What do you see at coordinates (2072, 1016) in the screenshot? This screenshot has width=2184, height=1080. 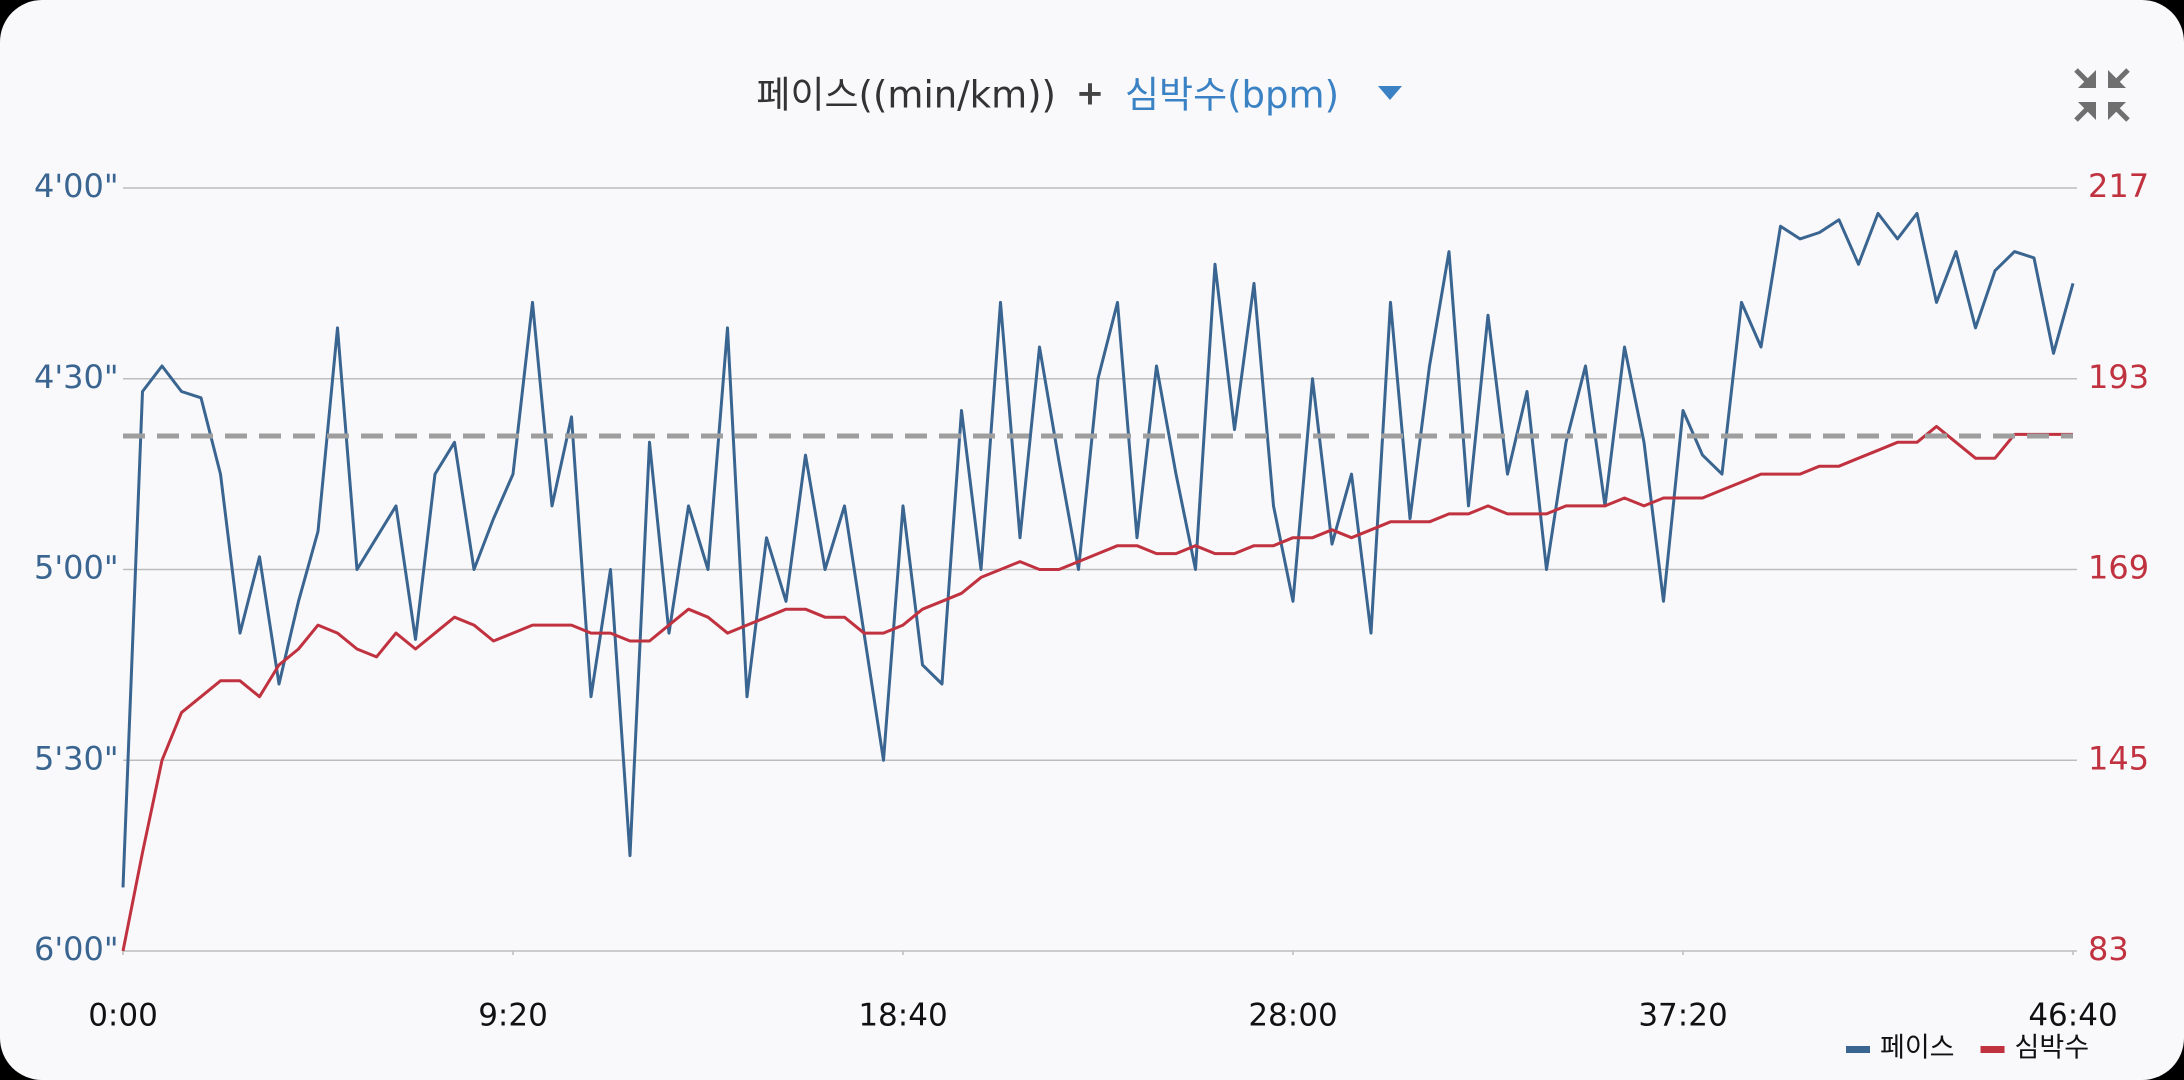 I see `x-tick-label: 46:40` at bounding box center [2072, 1016].